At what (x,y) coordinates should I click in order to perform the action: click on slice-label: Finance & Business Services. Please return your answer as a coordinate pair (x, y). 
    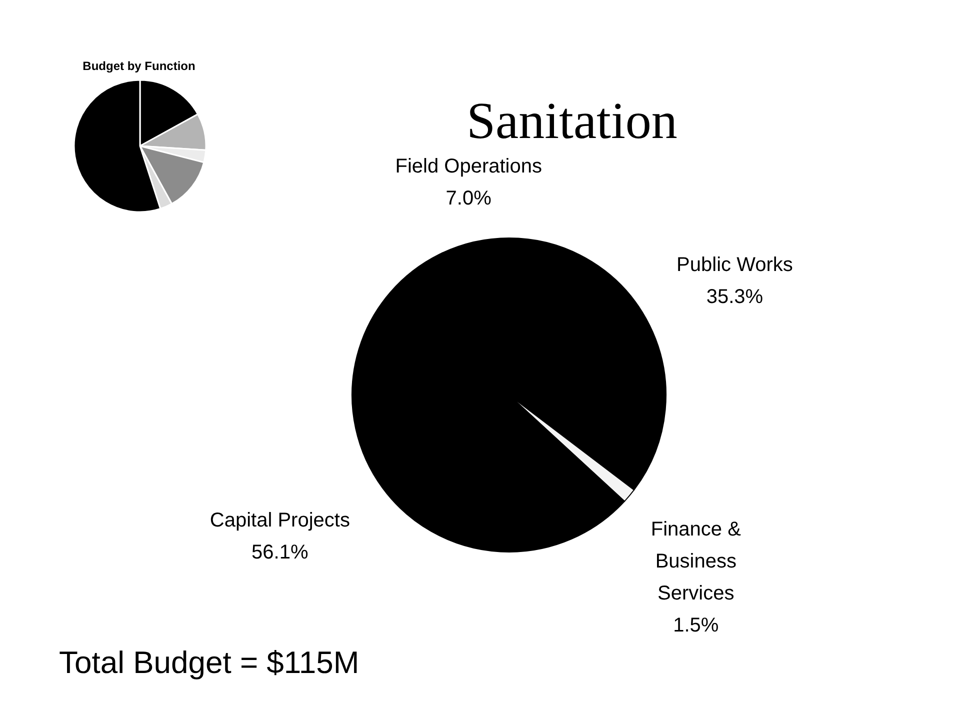
    Looking at the image, I should click on (696, 561).